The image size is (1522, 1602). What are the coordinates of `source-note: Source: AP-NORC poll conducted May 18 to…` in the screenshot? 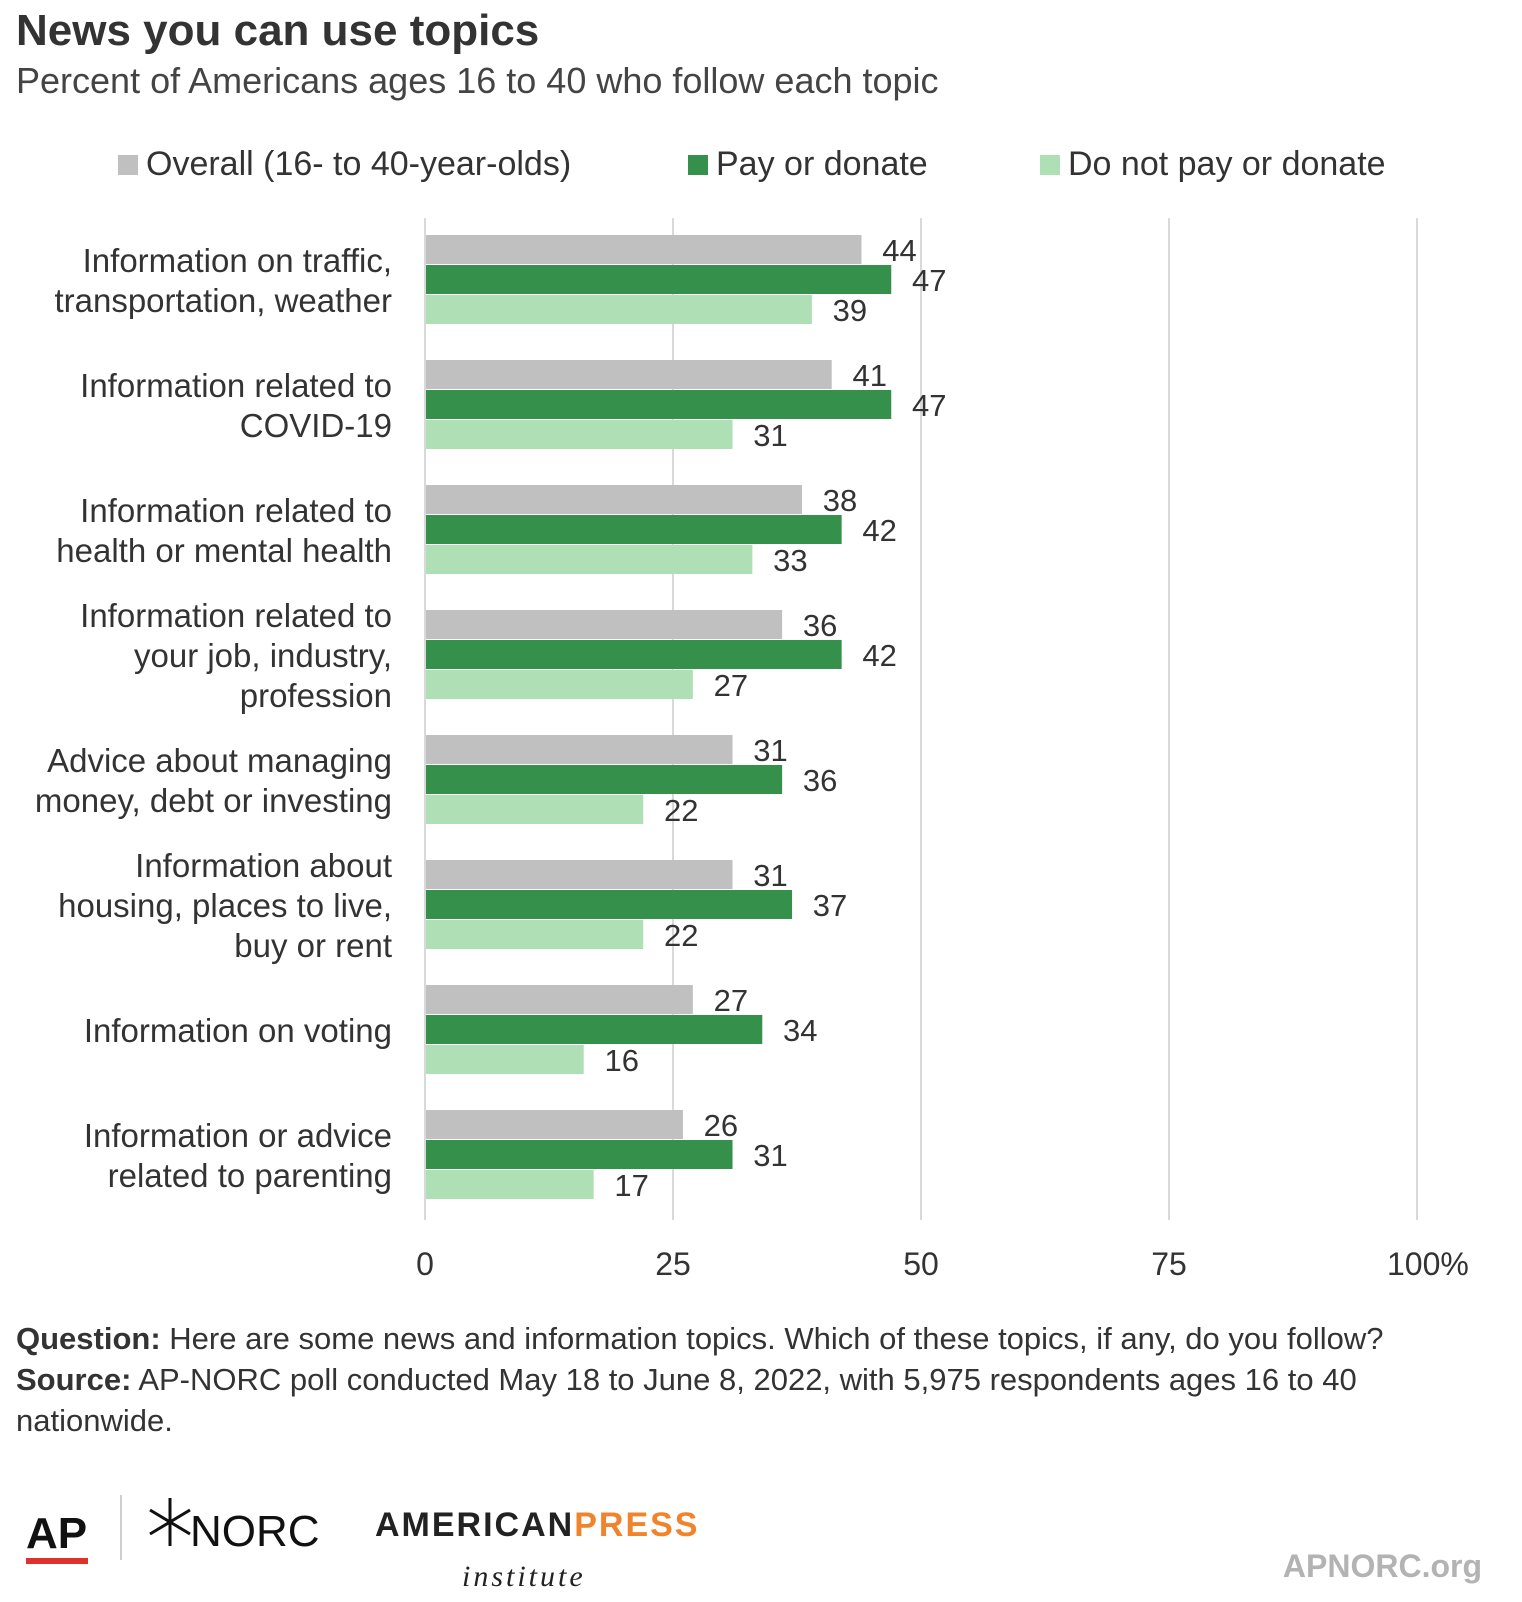 It's located at (756, 1400).